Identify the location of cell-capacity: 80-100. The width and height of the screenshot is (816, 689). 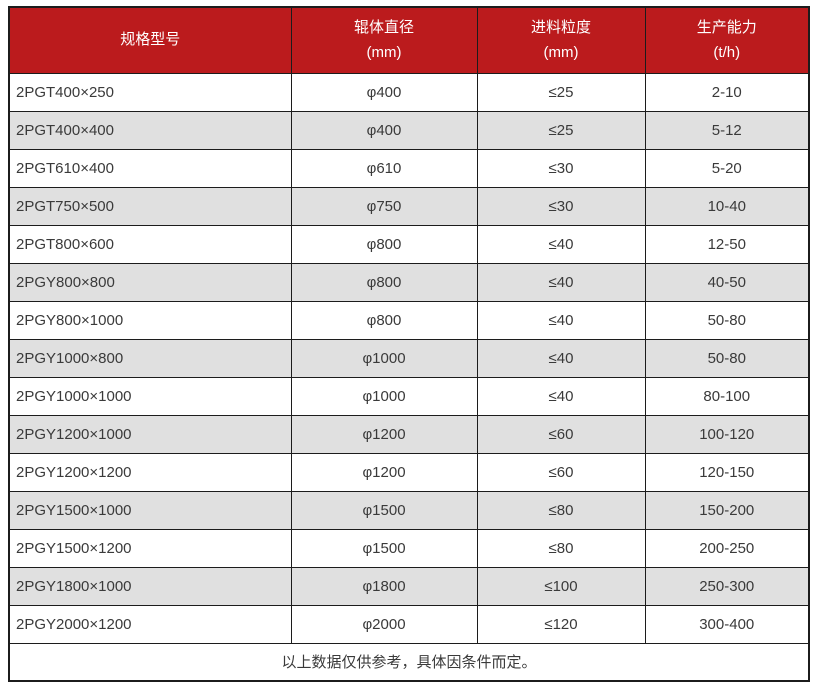
(727, 396).